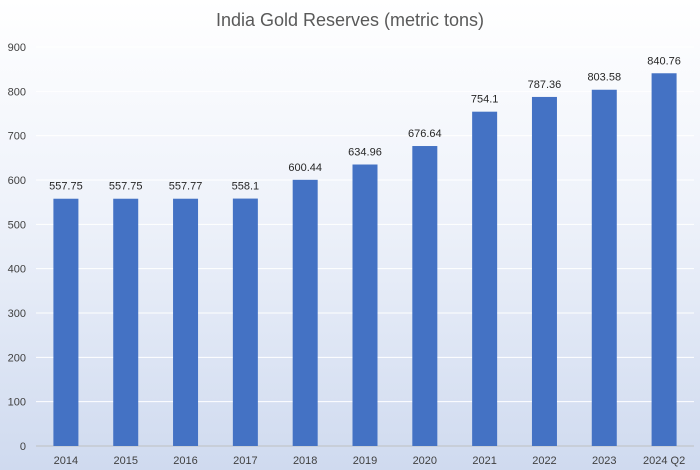 Image resolution: width=700 pixels, height=470 pixels. Describe the element at coordinates (425, 461) in the screenshot. I see `x-tick-label: 2020` at that location.